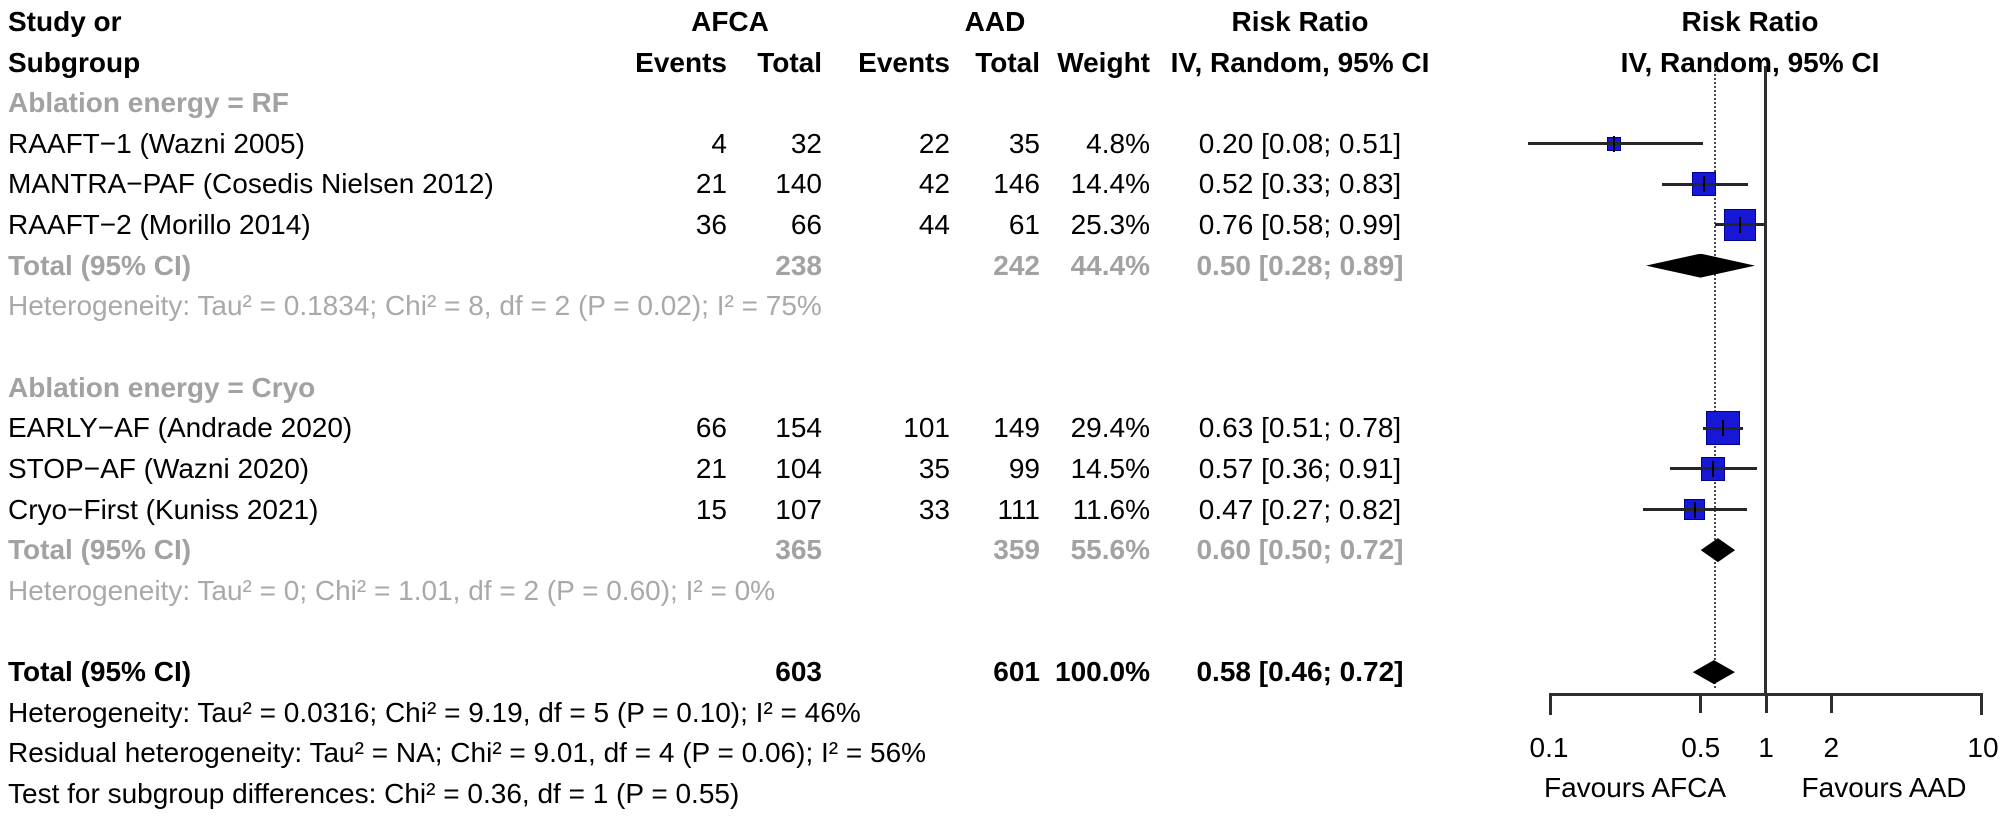 The image size is (2008, 824). I want to click on cell-t1: 140, so click(798, 184).